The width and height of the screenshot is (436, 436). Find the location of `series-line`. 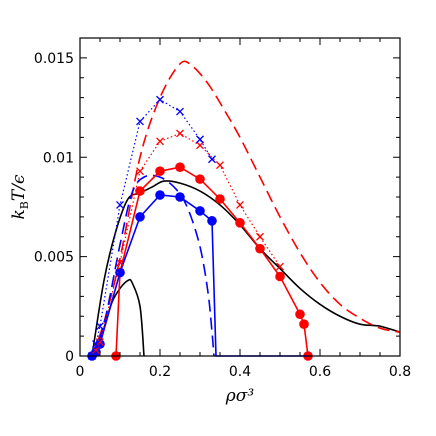

series-line is located at coordinates (153, 265).